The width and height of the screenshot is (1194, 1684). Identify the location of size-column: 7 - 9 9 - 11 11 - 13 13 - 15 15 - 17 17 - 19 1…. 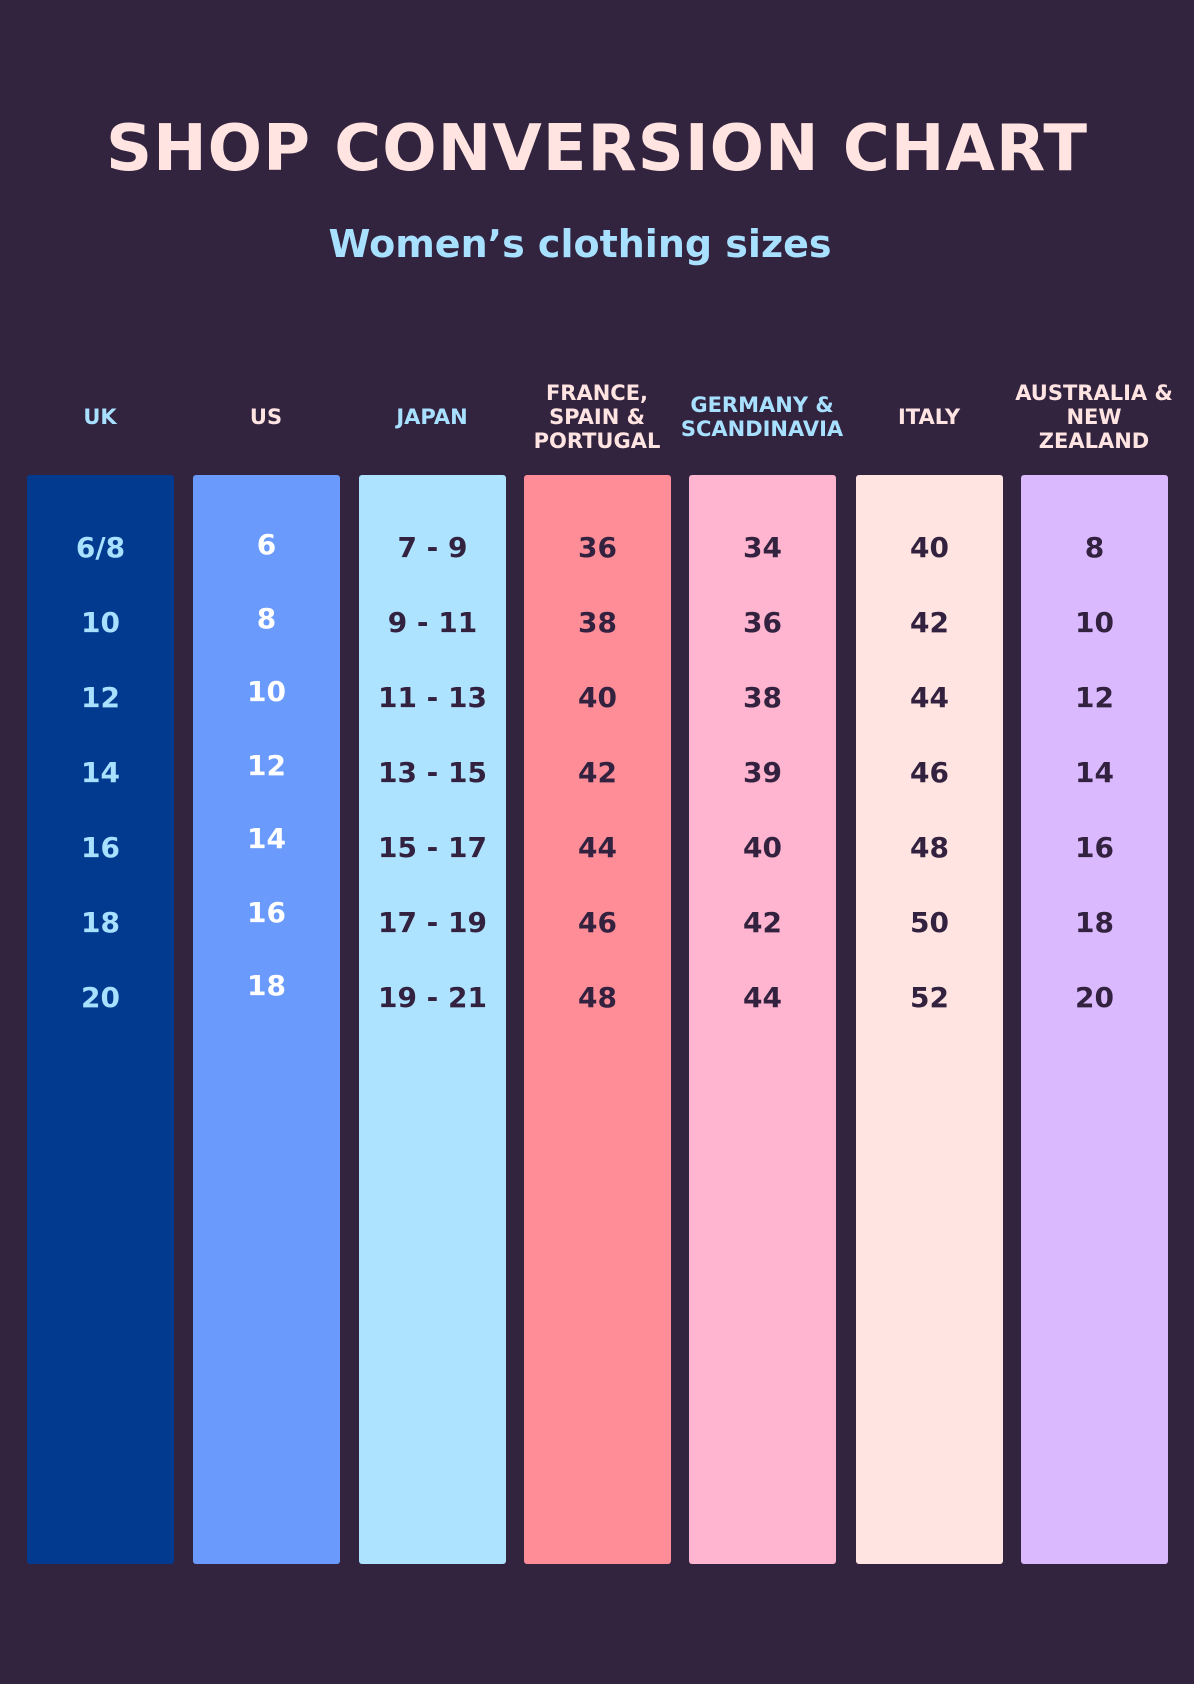
(432, 1019).